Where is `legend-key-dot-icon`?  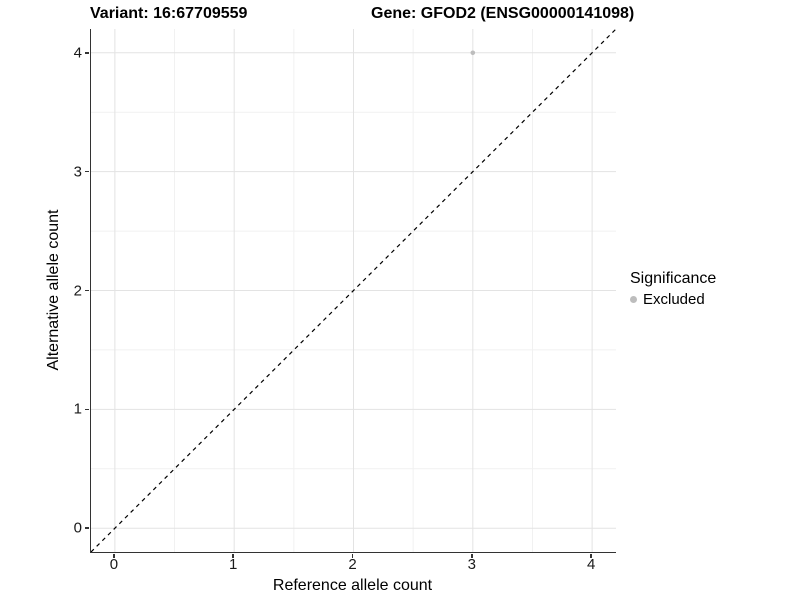
legend-key-dot-icon is located at coordinates (633, 299).